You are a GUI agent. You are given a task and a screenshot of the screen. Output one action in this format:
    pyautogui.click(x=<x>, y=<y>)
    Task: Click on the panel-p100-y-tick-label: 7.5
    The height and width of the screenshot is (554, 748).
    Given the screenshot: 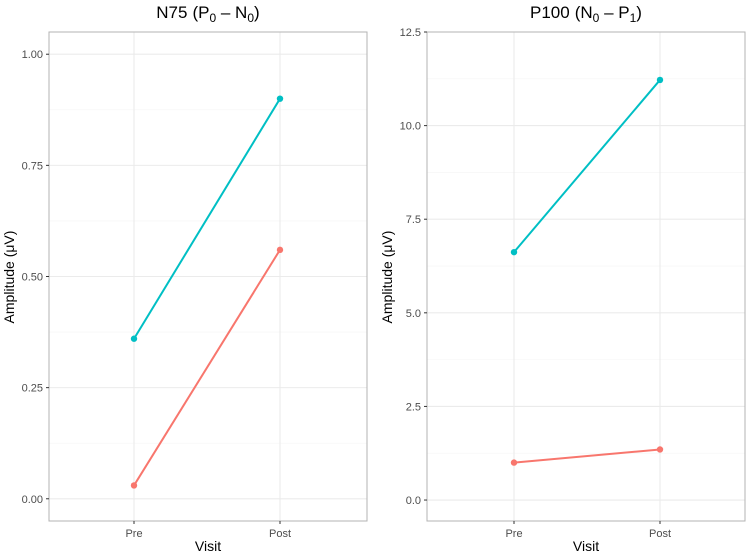 What is the action you would take?
    pyautogui.click(x=413, y=220)
    